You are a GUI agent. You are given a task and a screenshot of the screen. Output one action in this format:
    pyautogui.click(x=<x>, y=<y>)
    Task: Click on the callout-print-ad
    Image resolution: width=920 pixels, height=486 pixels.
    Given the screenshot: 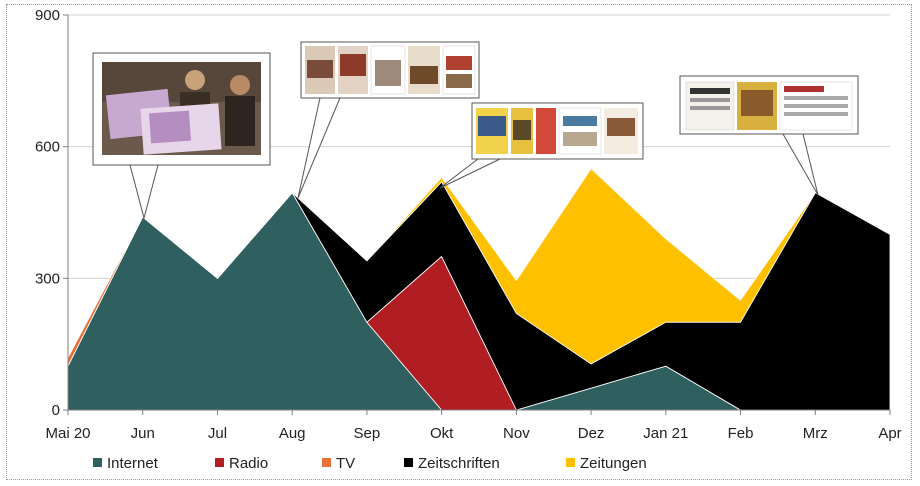 What is the action you would take?
    pyautogui.click(x=769, y=135)
    